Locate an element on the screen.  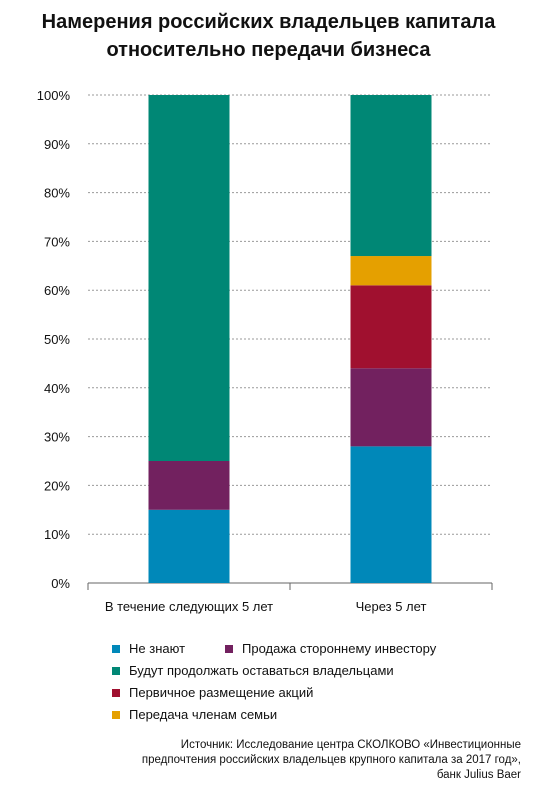
legend-item-sale: Продажа стороннему инвестору is located at coordinates (330, 648).